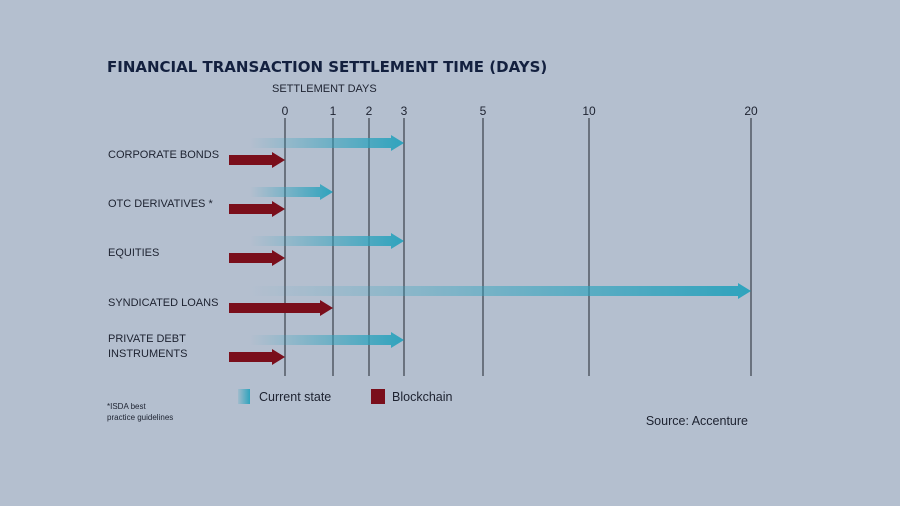 This screenshot has width=900, height=506. What do you see at coordinates (369, 111) in the screenshot?
I see `x-tick-label: 2` at bounding box center [369, 111].